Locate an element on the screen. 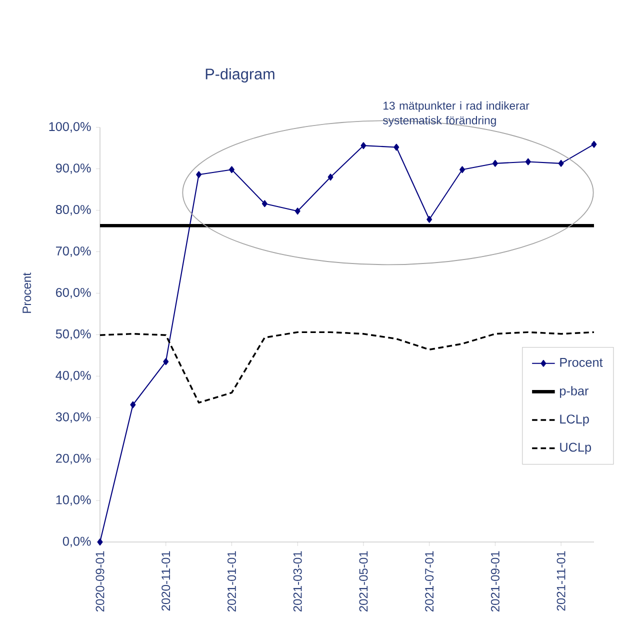  x-tick-label: 2021-05-01 is located at coordinates (363, 581).